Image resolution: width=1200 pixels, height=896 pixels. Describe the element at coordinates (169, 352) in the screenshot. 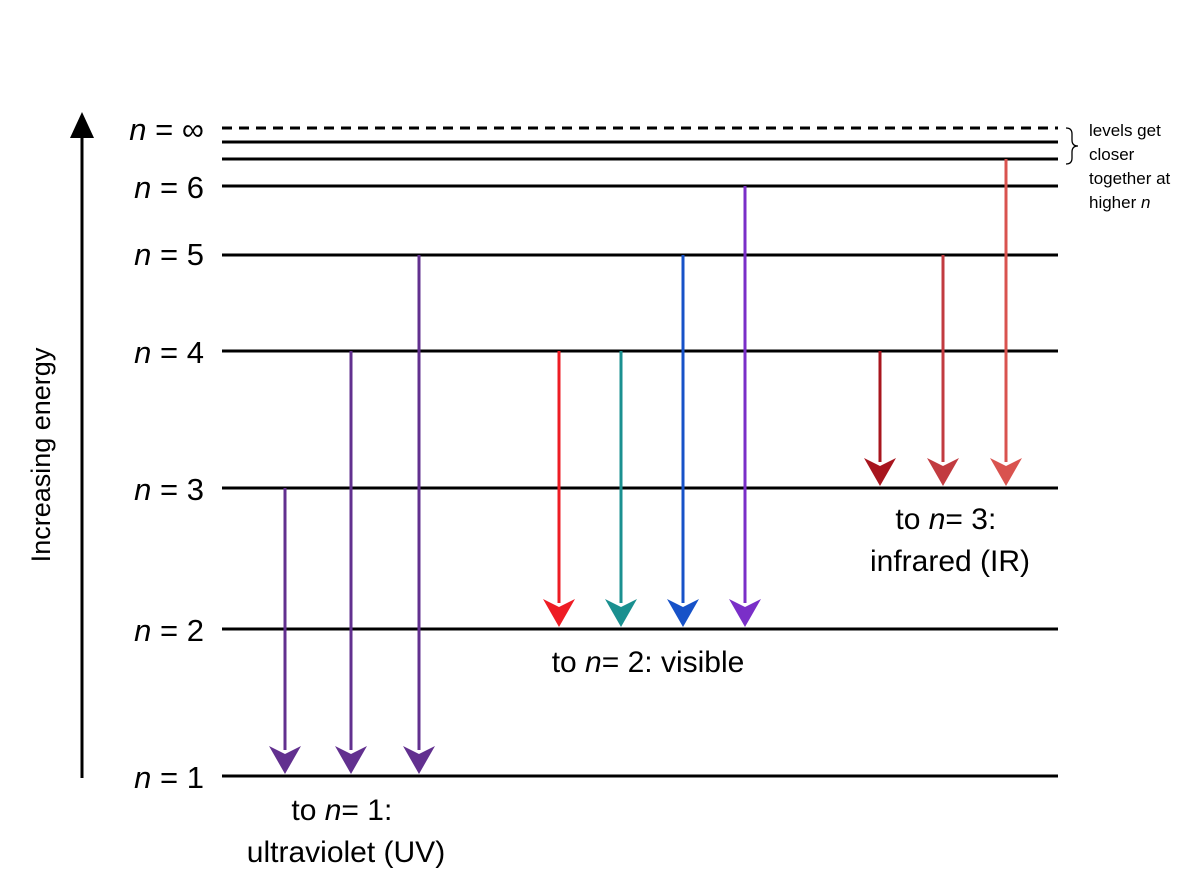

I see `level-label-n4: n = 4` at that location.